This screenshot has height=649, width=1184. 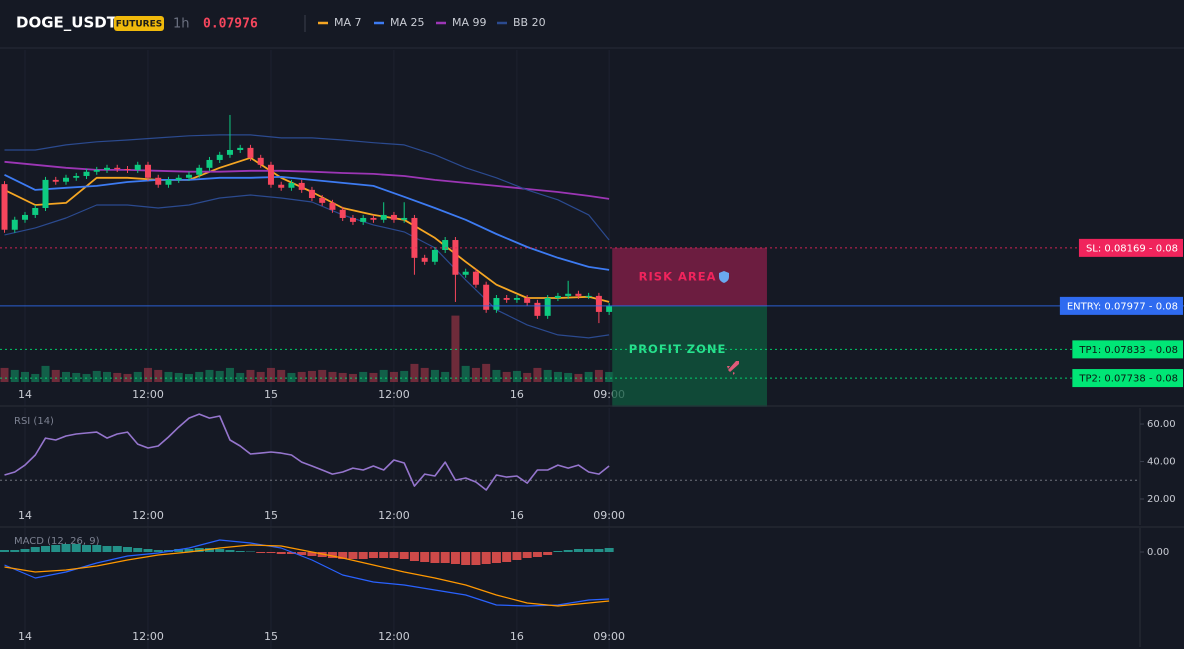 I want to click on macd-line, so click(x=307, y=575).